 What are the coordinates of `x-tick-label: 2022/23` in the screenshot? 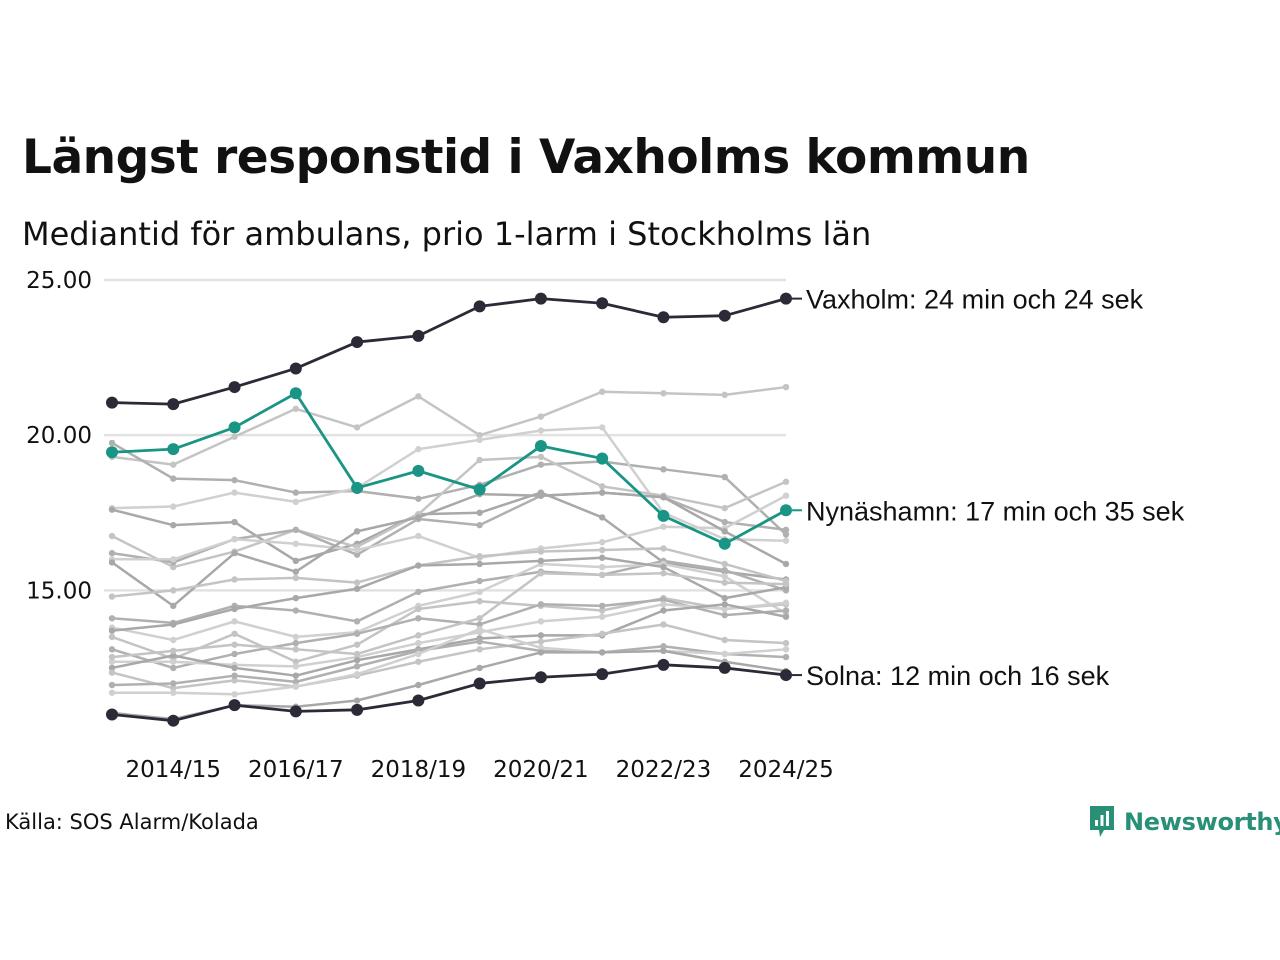 It's located at (664, 770).